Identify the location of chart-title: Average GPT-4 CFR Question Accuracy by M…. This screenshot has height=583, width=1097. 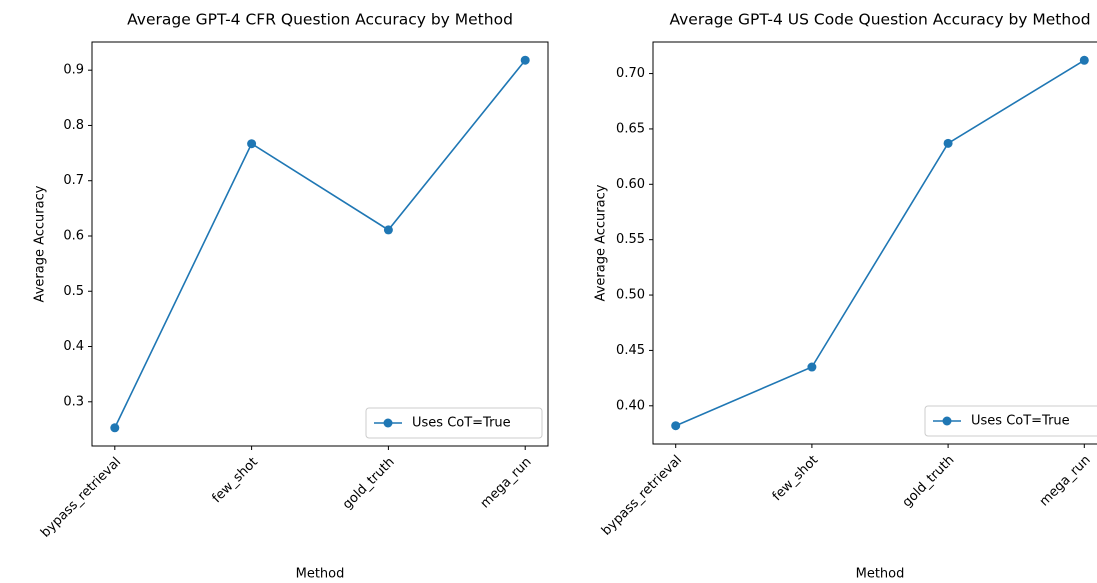
(320, 20).